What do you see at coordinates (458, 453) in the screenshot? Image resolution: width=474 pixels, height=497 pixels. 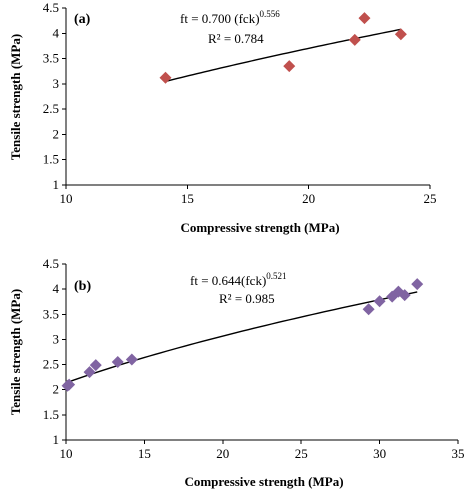 I see `panel-b-x-tick-label: 35` at bounding box center [458, 453].